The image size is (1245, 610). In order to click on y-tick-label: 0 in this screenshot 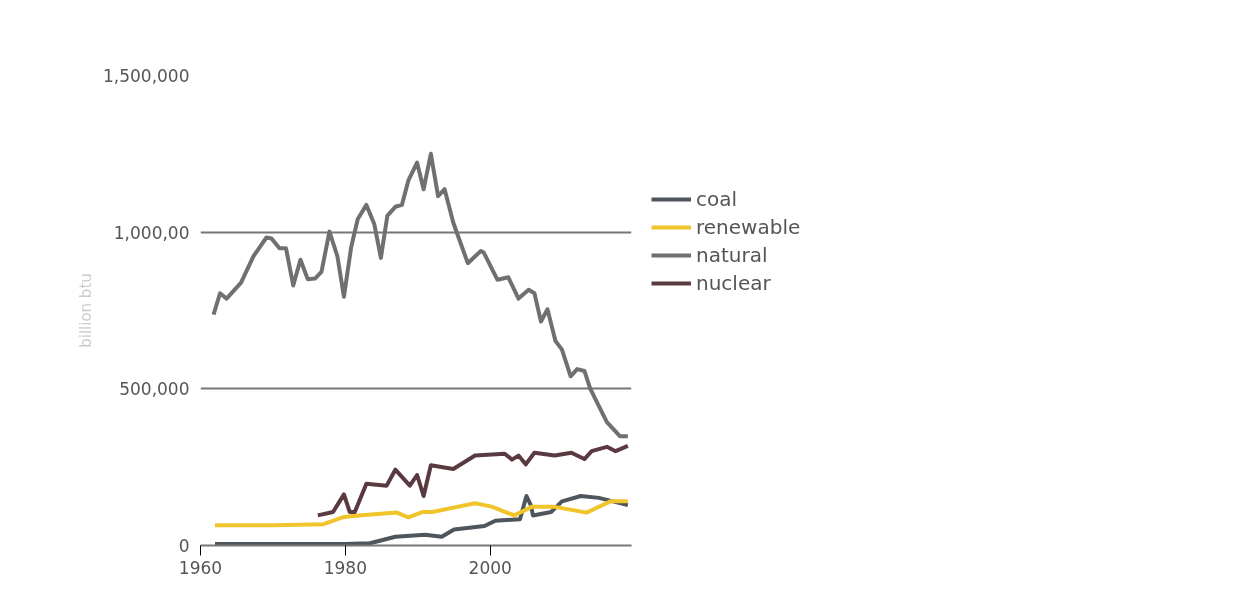, I will do `click(184, 546)`.